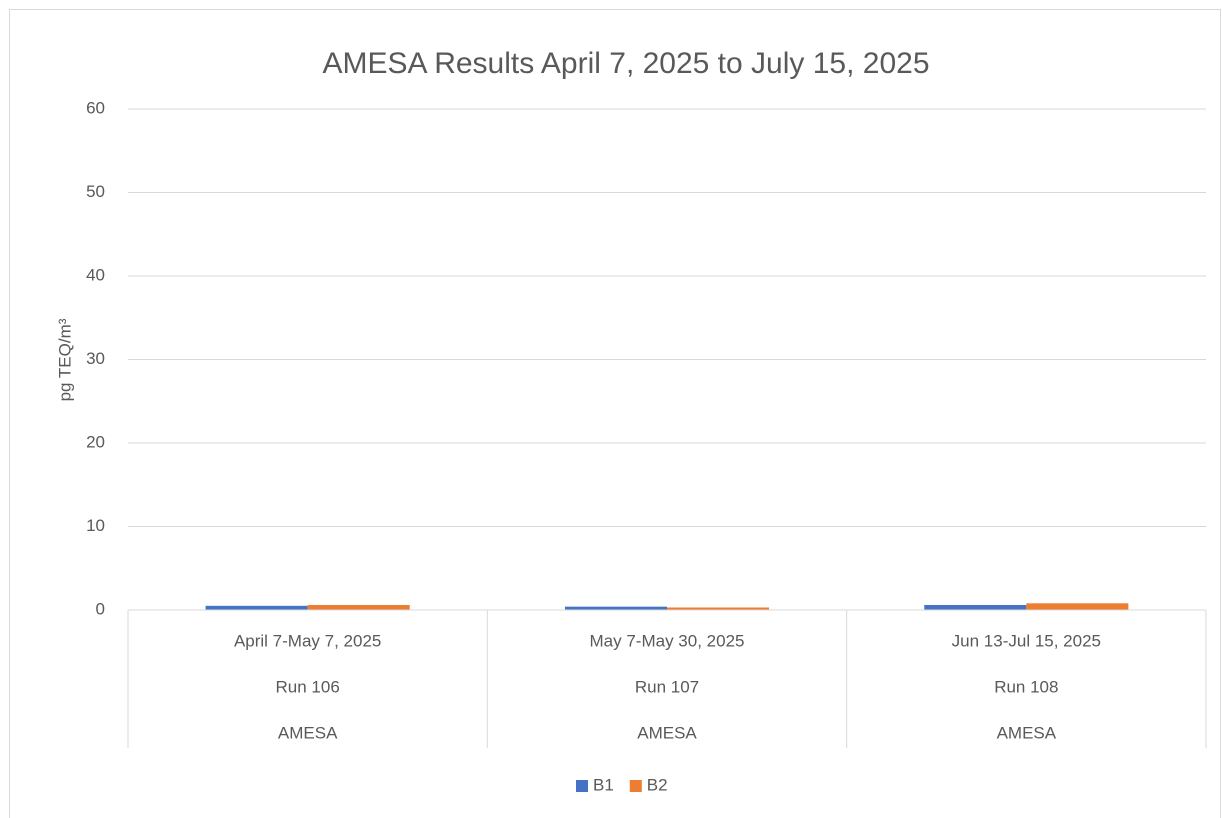  What do you see at coordinates (307, 640) in the screenshot?
I see `x-tick-label: April 7-May 7, 2025` at bounding box center [307, 640].